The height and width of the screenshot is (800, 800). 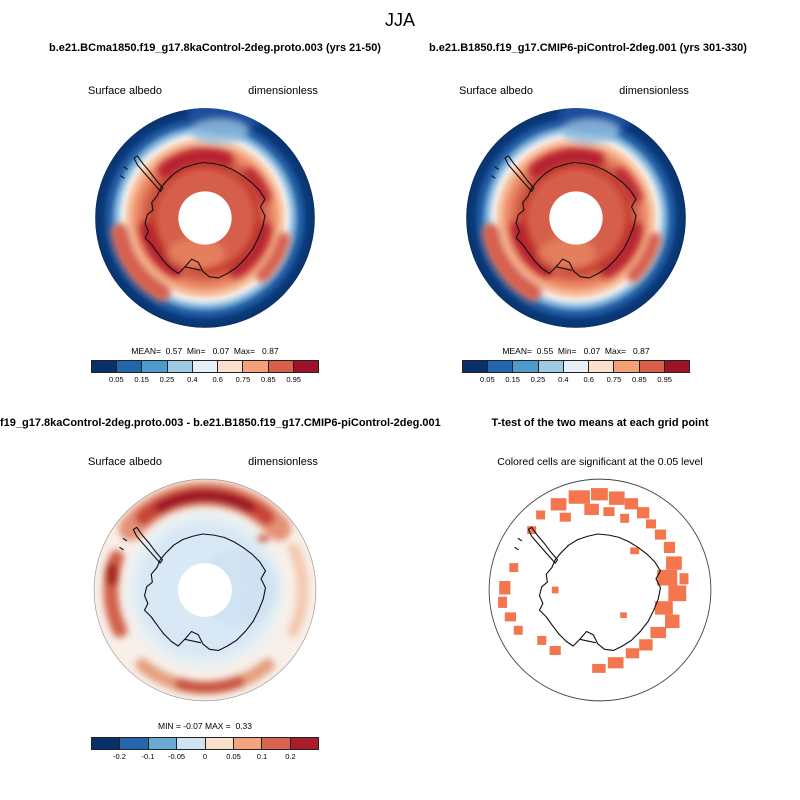 I want to click on main-title: JJA, so click(x=399, y=20).